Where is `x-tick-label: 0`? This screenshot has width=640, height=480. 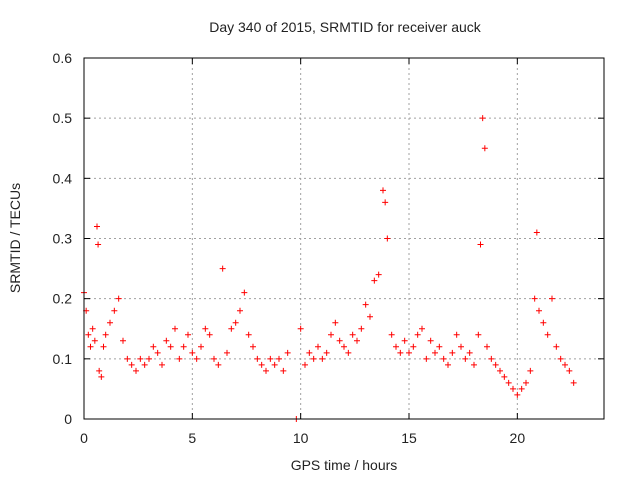
x-tick-label: 0 is located at coordinates (84, 438).